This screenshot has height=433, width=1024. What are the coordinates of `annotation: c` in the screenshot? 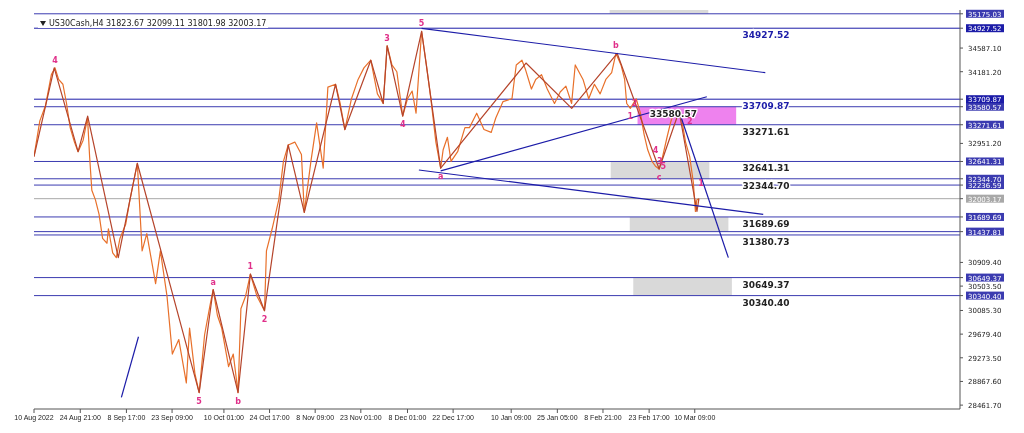 It's located at (659, 178).